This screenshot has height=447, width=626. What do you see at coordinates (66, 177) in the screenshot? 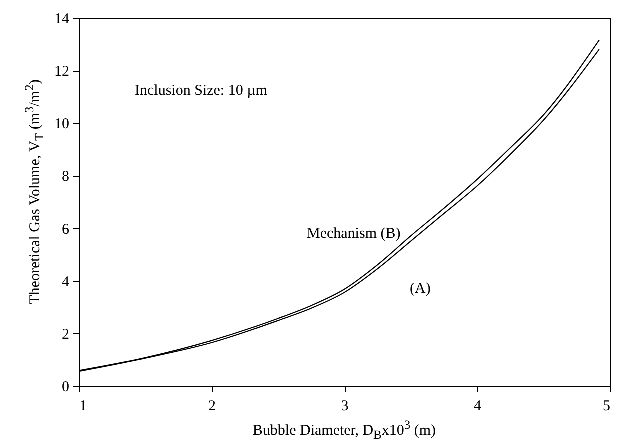
I see `y-tick-label: 8` at bounding box center [66, 177].